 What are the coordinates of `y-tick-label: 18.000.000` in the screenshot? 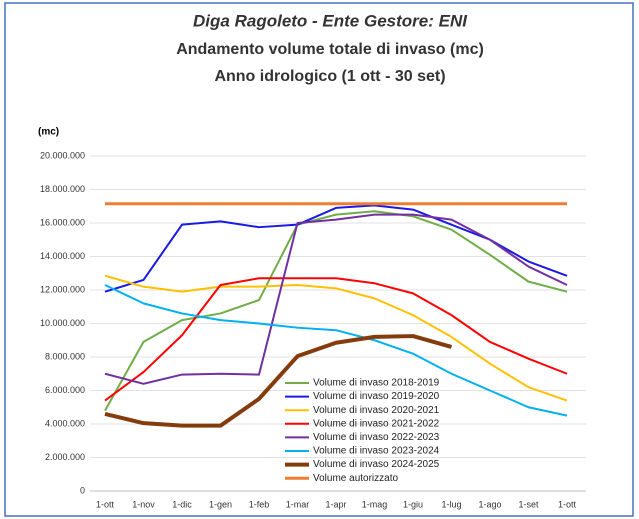 It's located at (62, 189).